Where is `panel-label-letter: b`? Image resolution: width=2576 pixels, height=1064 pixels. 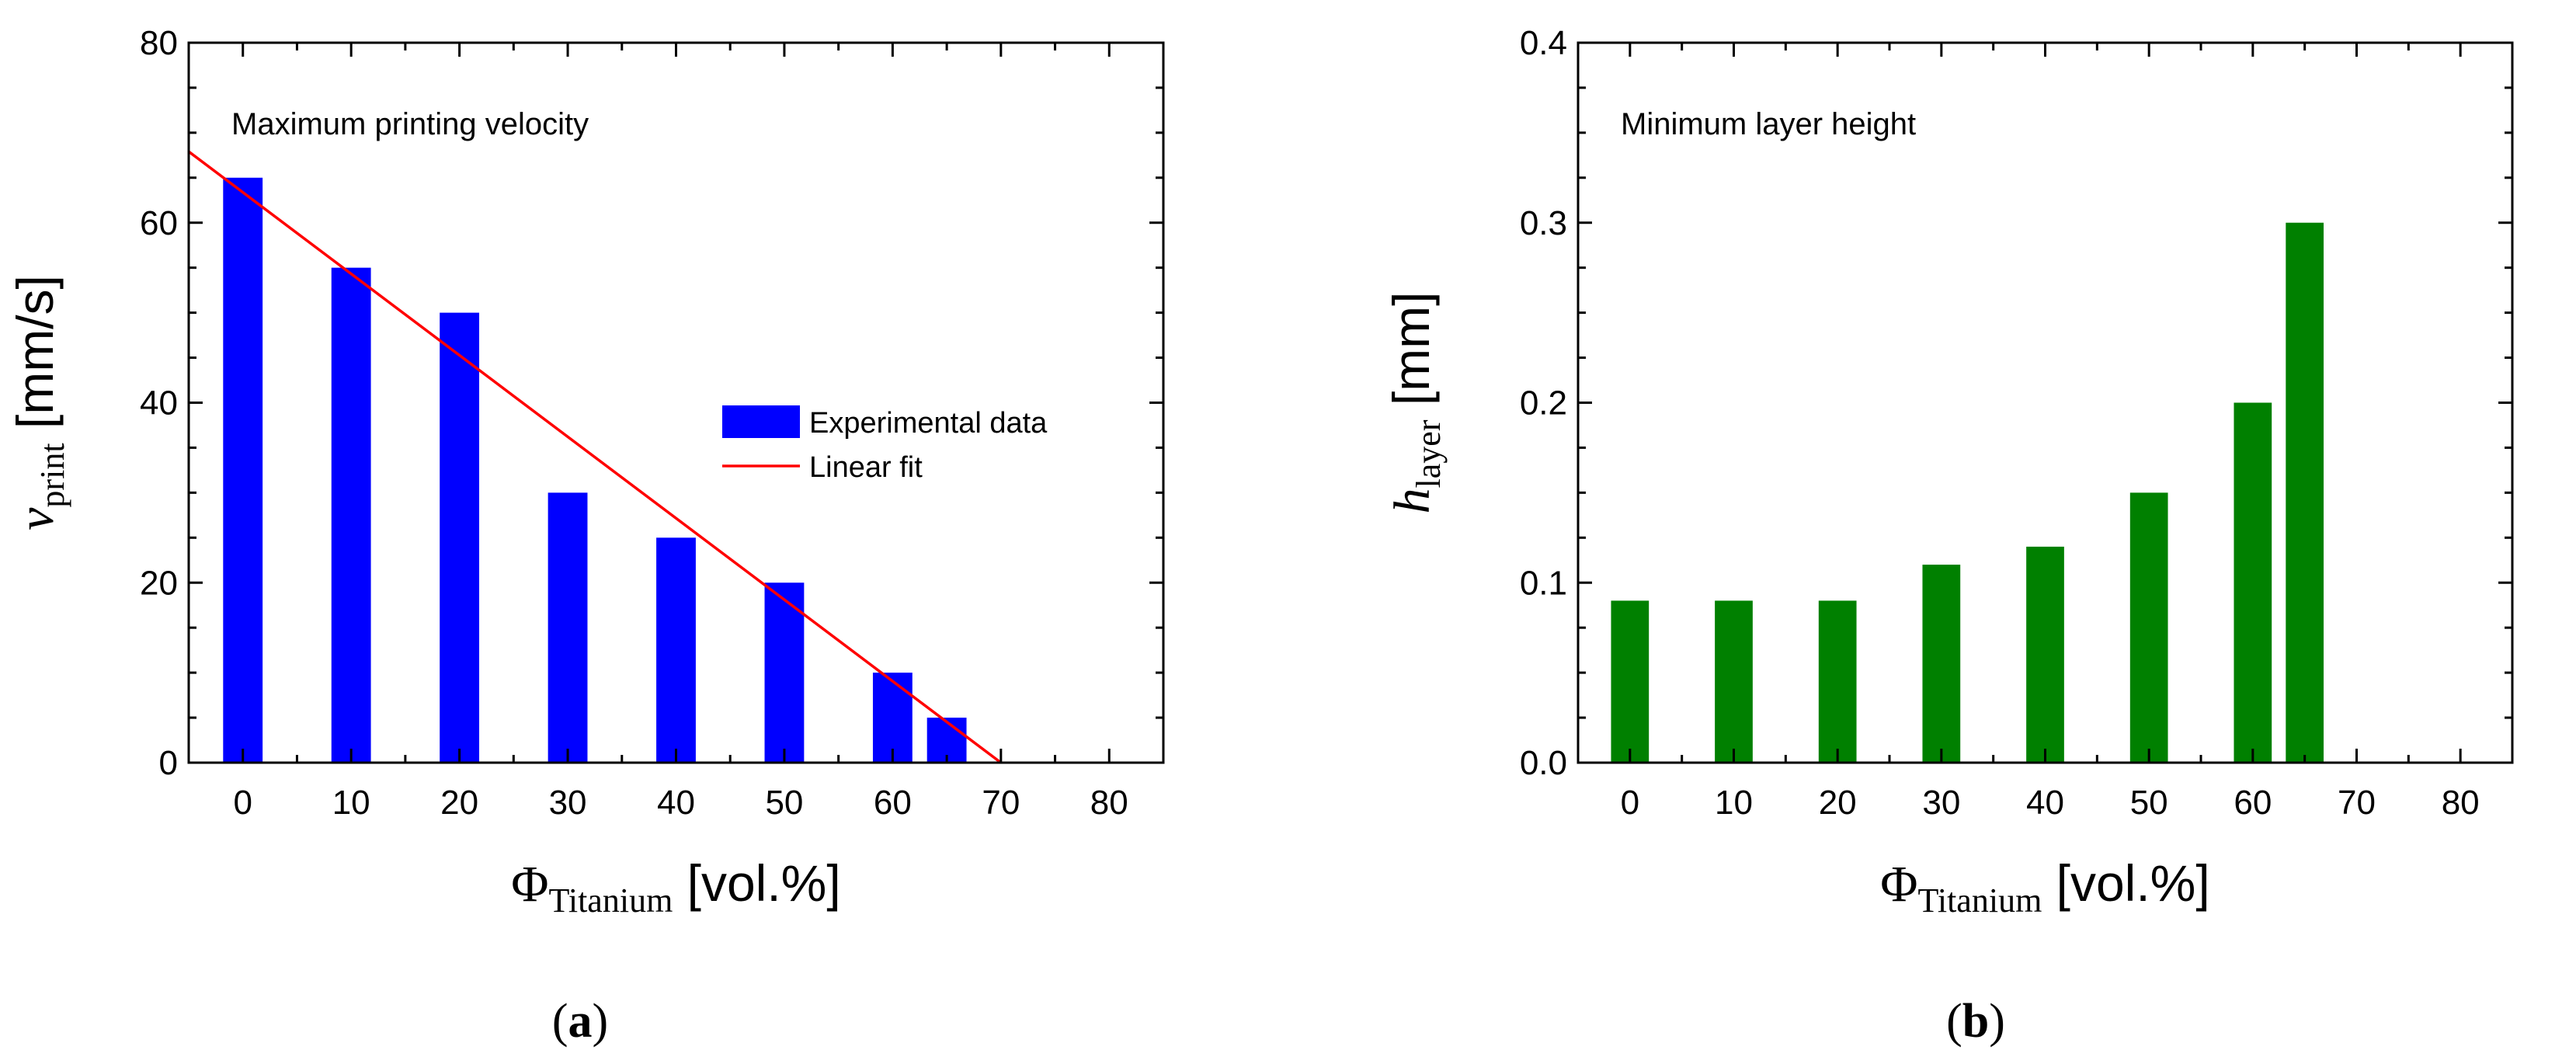
panel-label-letter: b is located at coordinates (1975, 1022).